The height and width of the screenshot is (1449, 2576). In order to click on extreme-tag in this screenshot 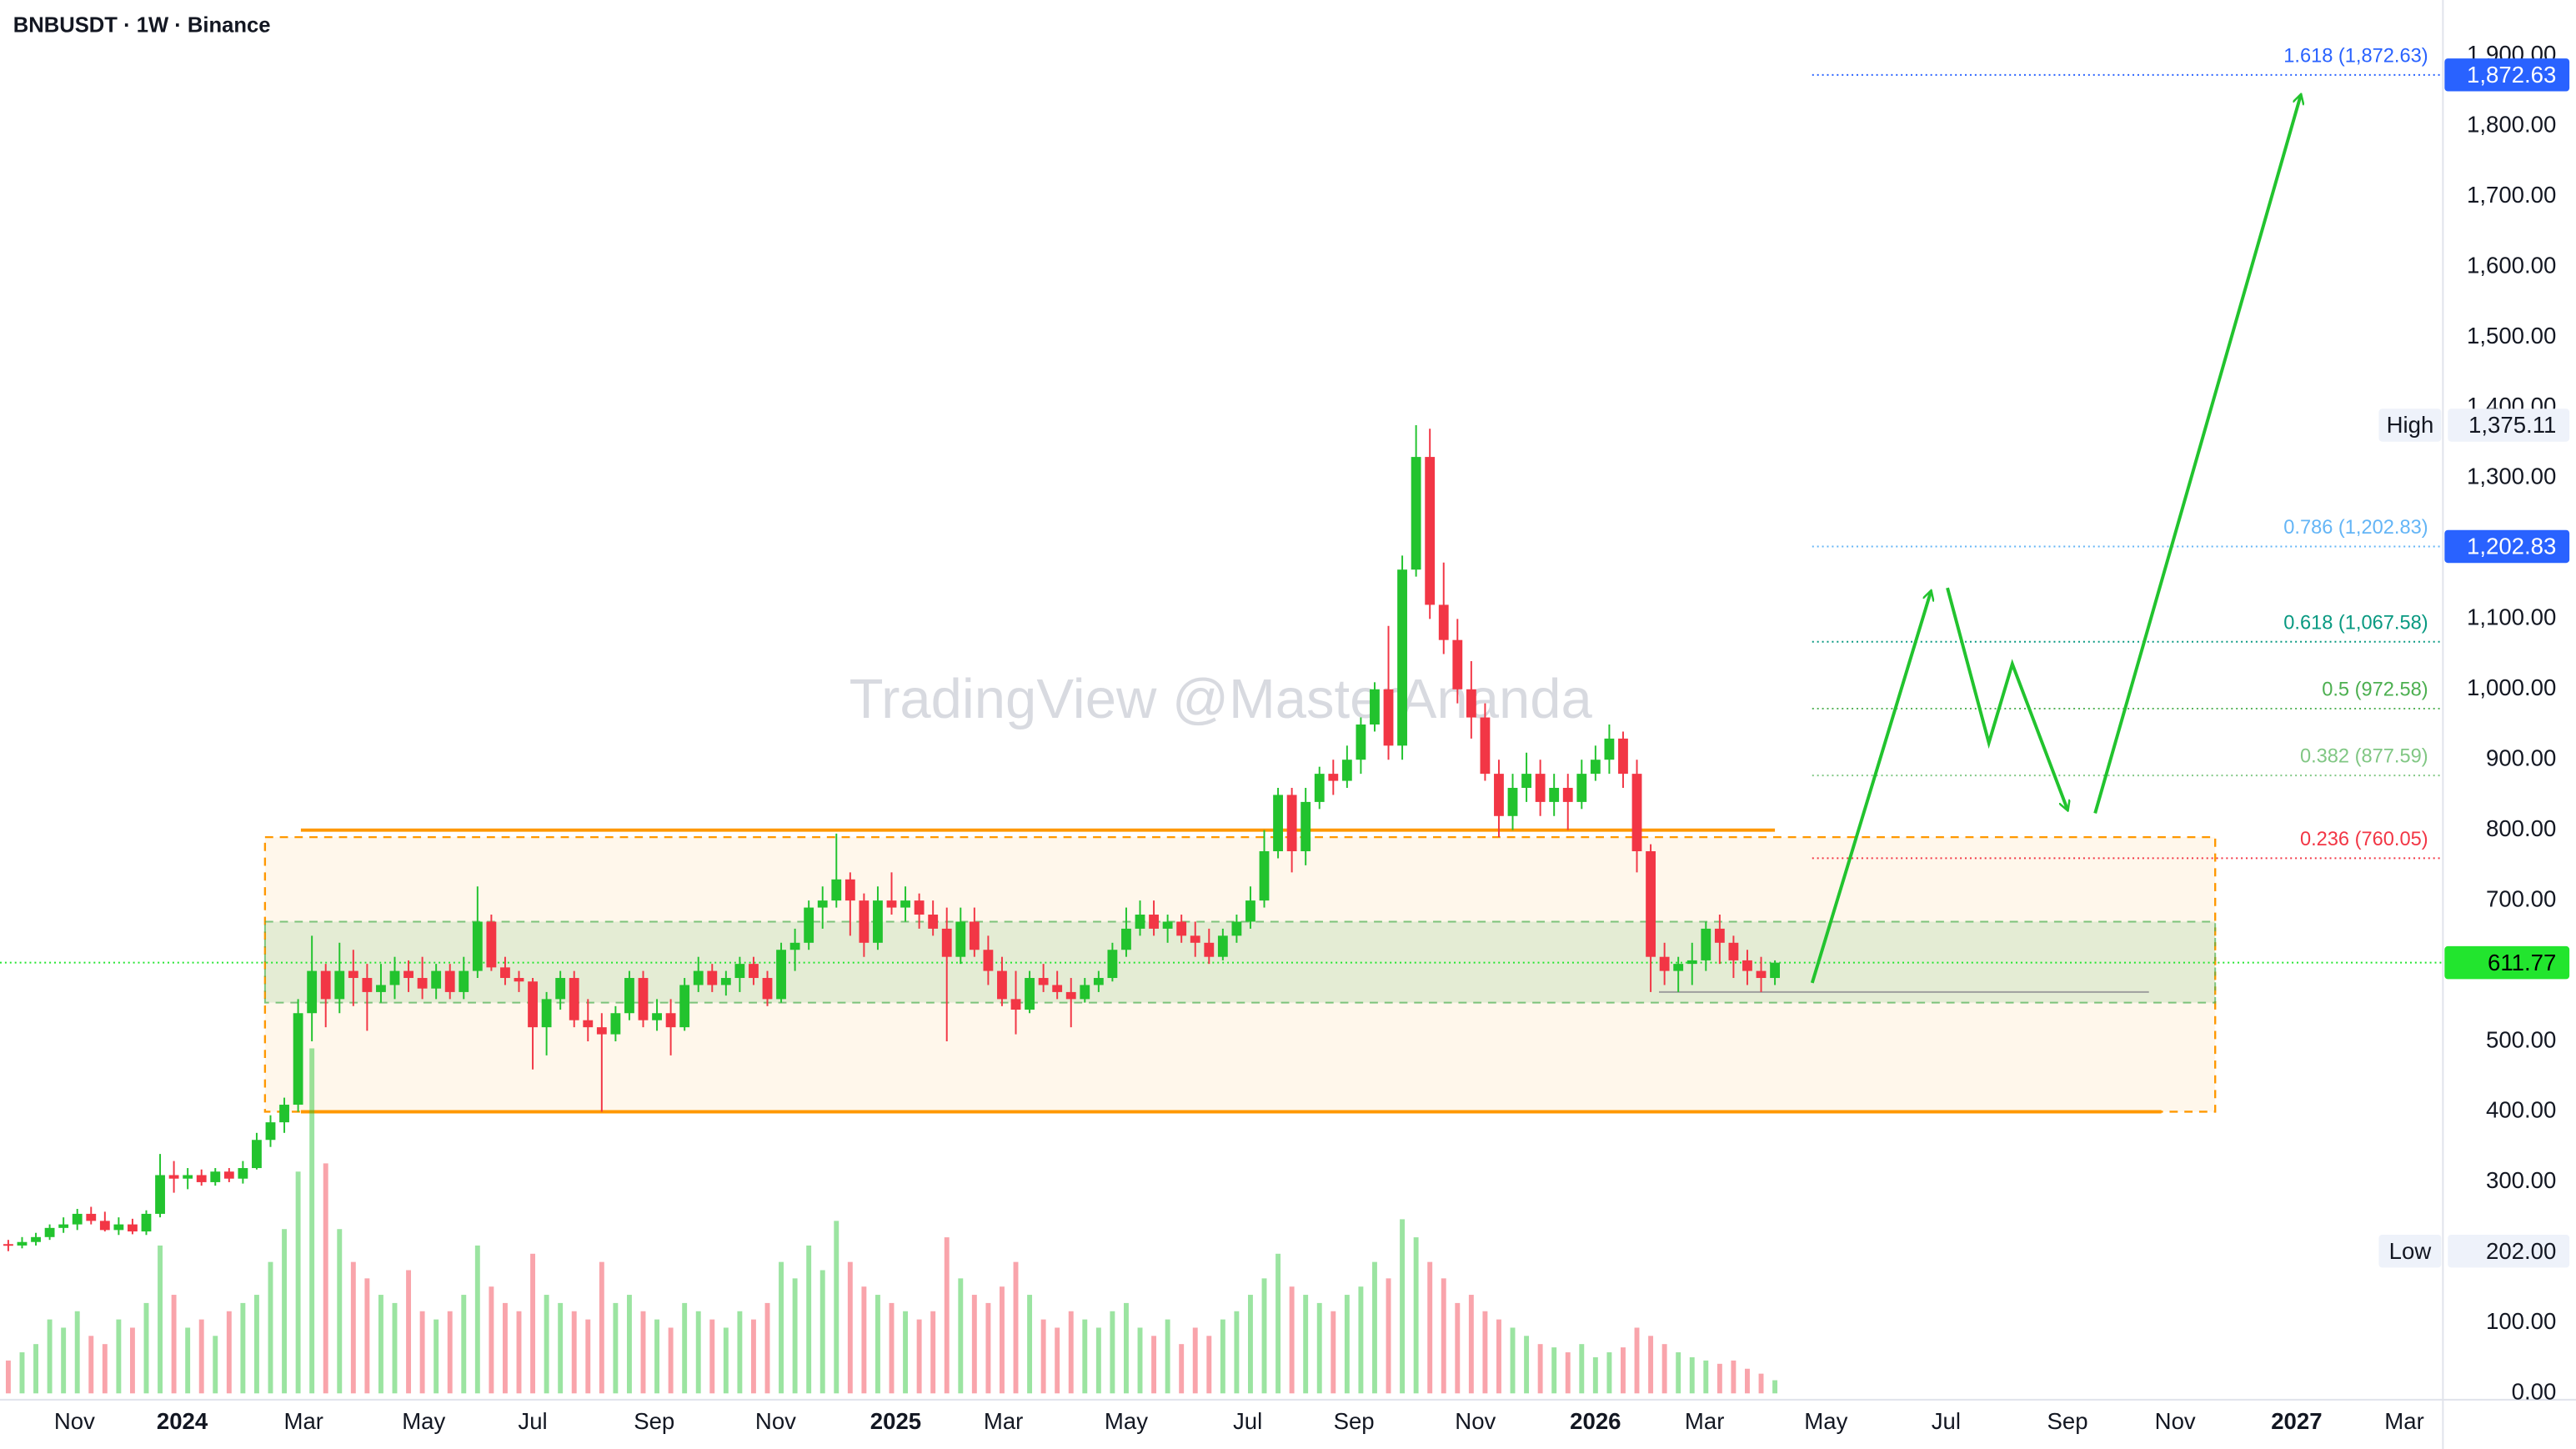, I will do `click(2509, 1251)`.